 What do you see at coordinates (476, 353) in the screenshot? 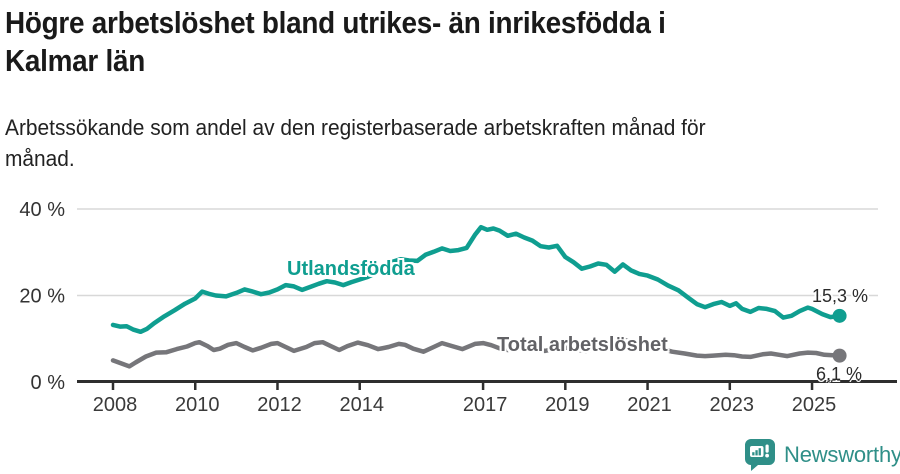
I see `series-line-total-arbetsl-shet` at bounding box center [476, 353].